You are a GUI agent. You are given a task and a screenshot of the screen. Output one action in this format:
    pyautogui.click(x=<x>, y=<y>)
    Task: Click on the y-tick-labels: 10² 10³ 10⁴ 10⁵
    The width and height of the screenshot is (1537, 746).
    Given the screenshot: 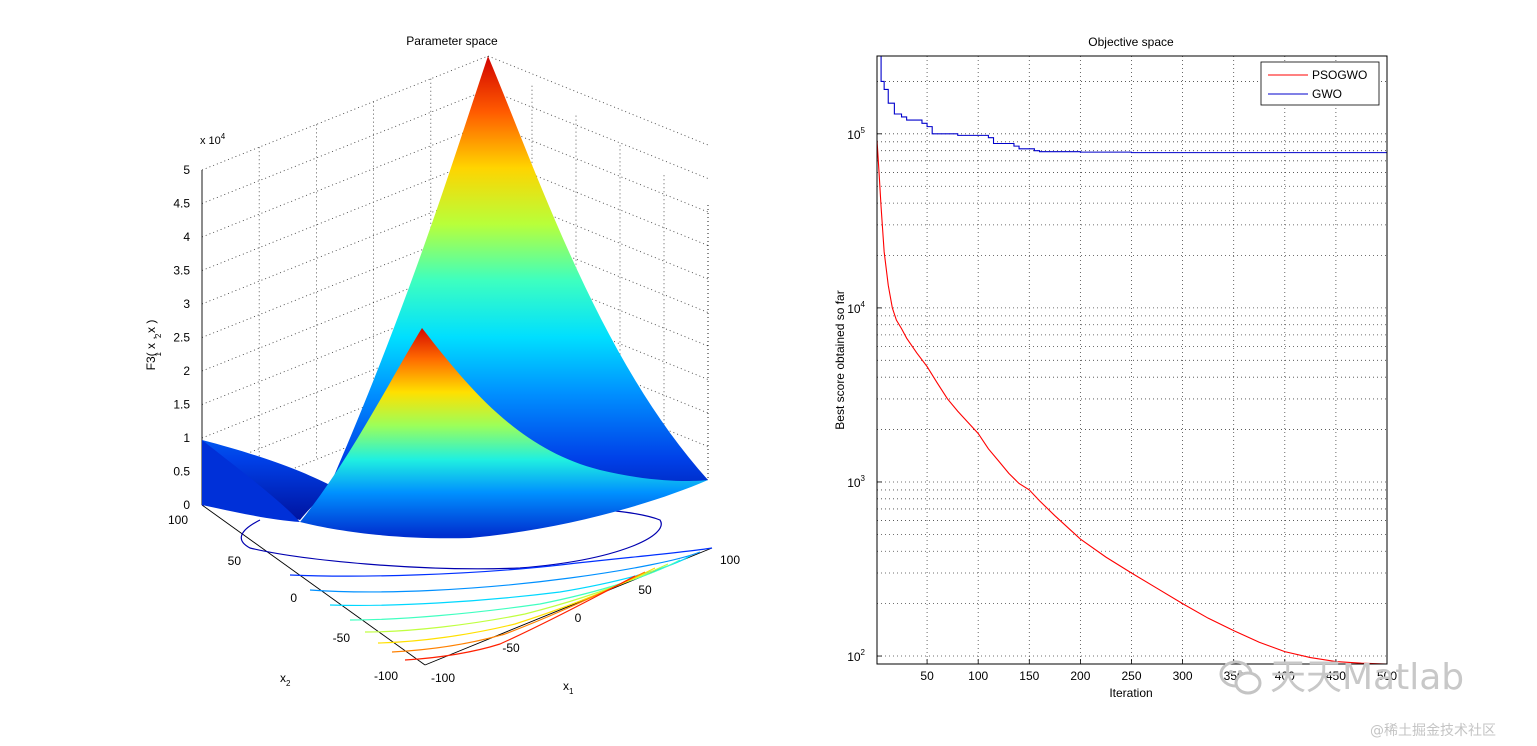 What is the action you would take?
    pyautogui.click(x=864, y=395)
    